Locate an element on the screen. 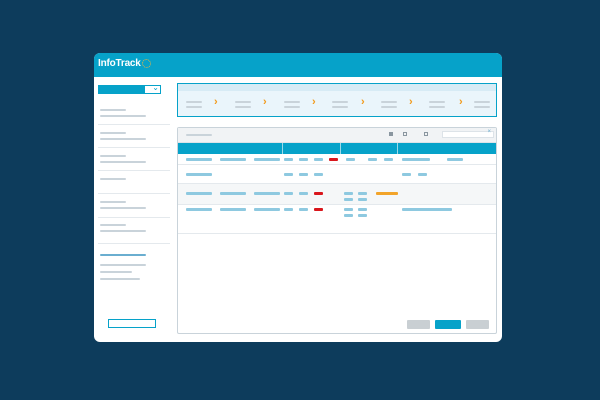  step-6-label is located at coordinates (437, 102).